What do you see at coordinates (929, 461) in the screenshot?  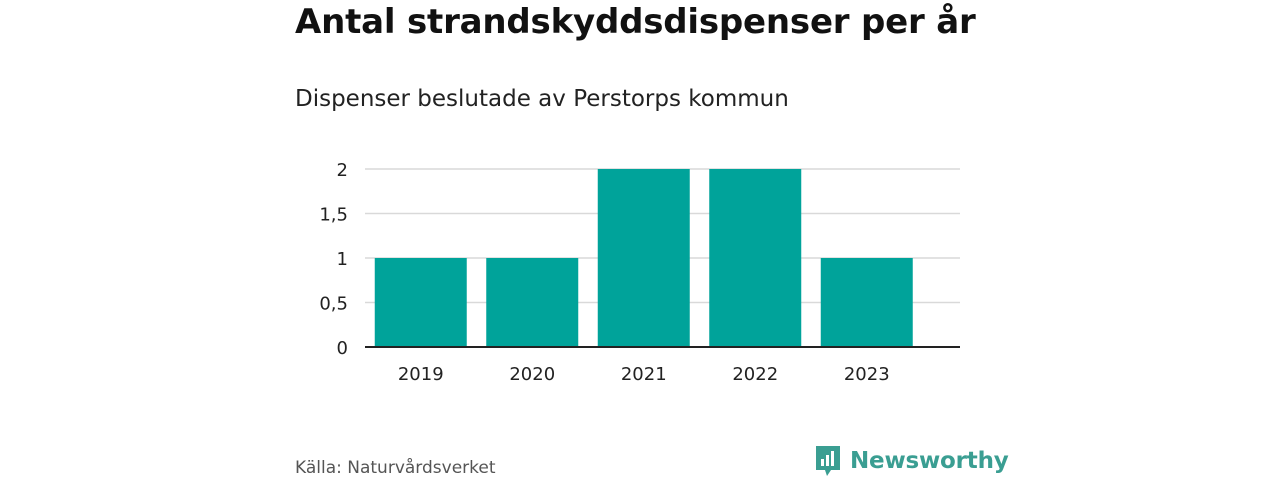 I see `brand-name: Newsworthy` at bounding box center [929, 461].